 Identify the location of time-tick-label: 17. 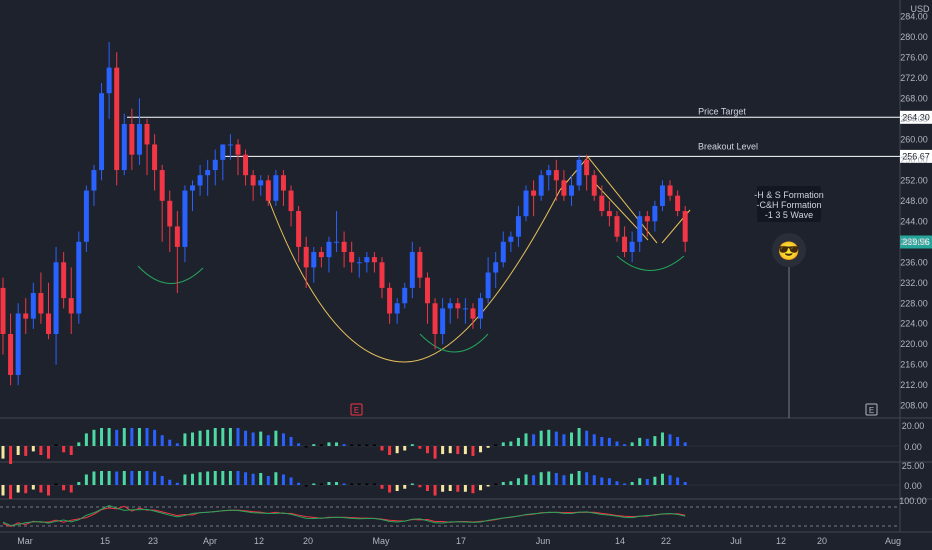
(461, 541).